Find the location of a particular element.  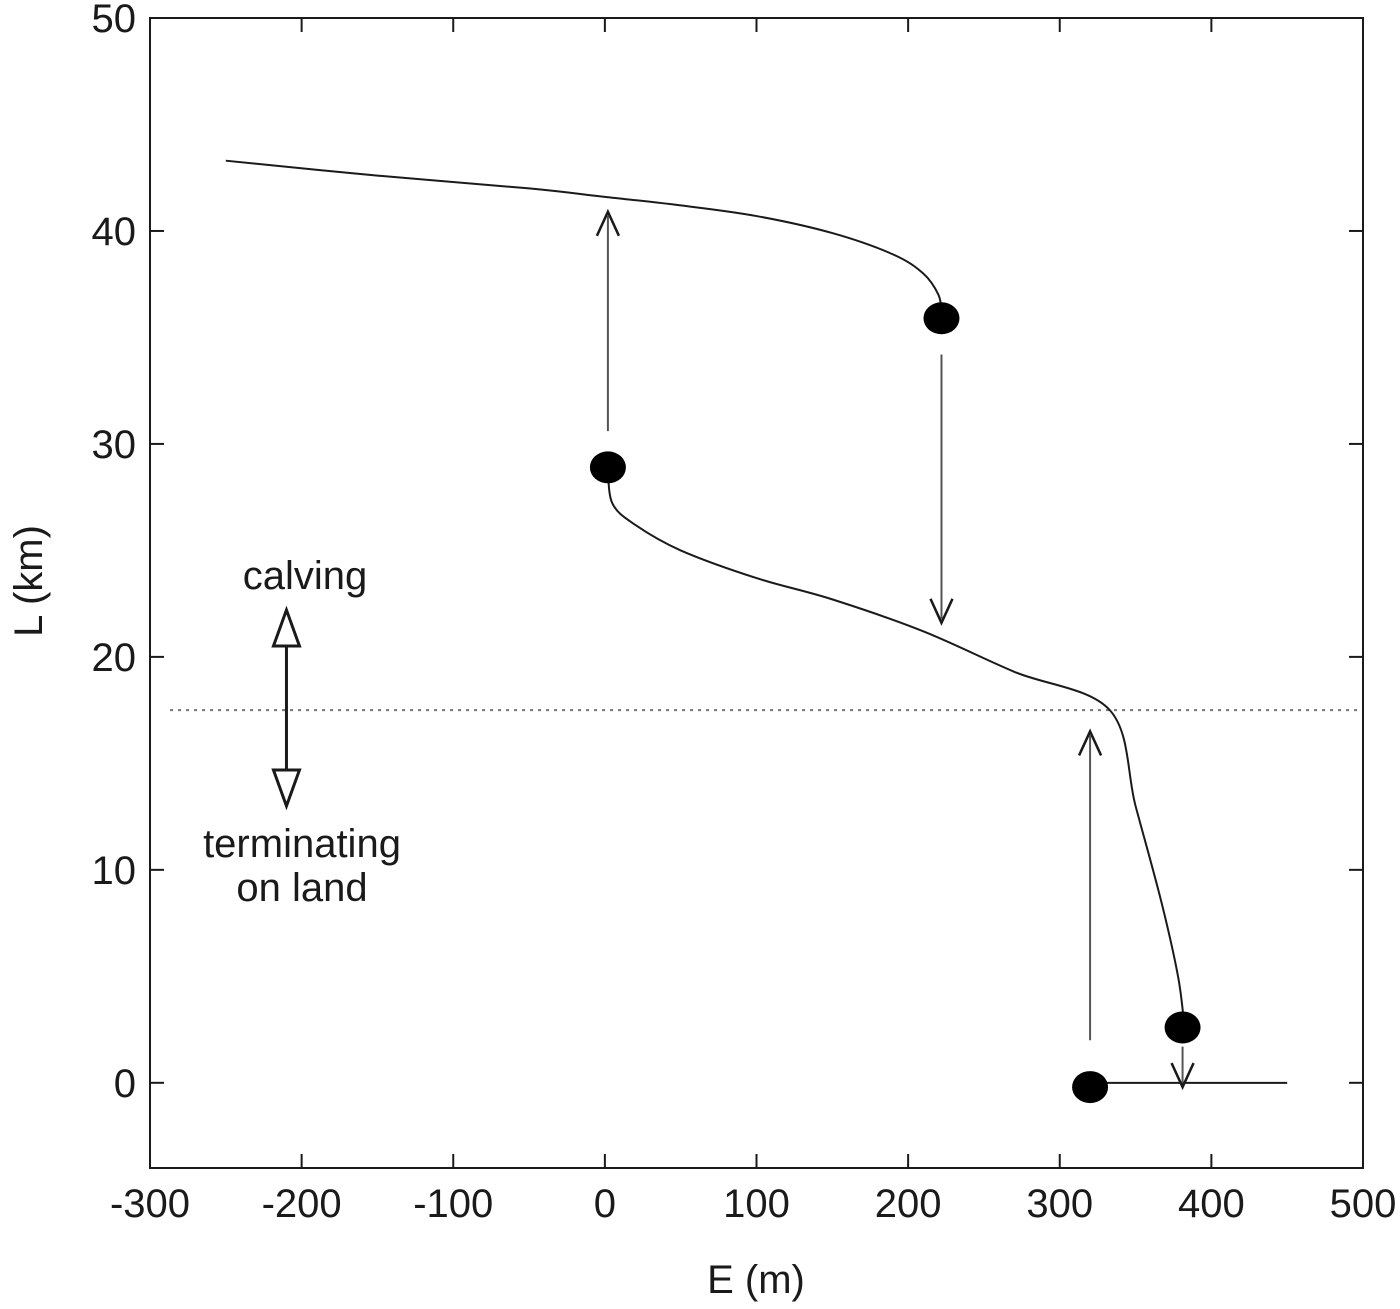

x-tick-label: 0 is located at coordinates (605, 1204).